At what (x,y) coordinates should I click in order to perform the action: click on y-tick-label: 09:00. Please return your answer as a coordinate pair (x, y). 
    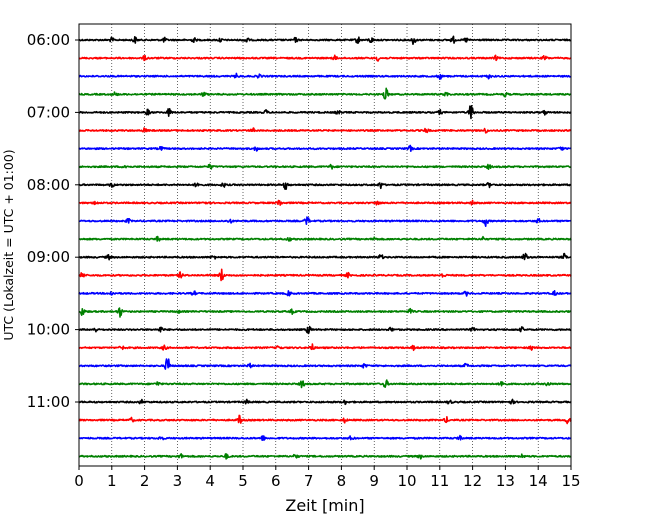
    Looking at the image, I should click on (48, 257).